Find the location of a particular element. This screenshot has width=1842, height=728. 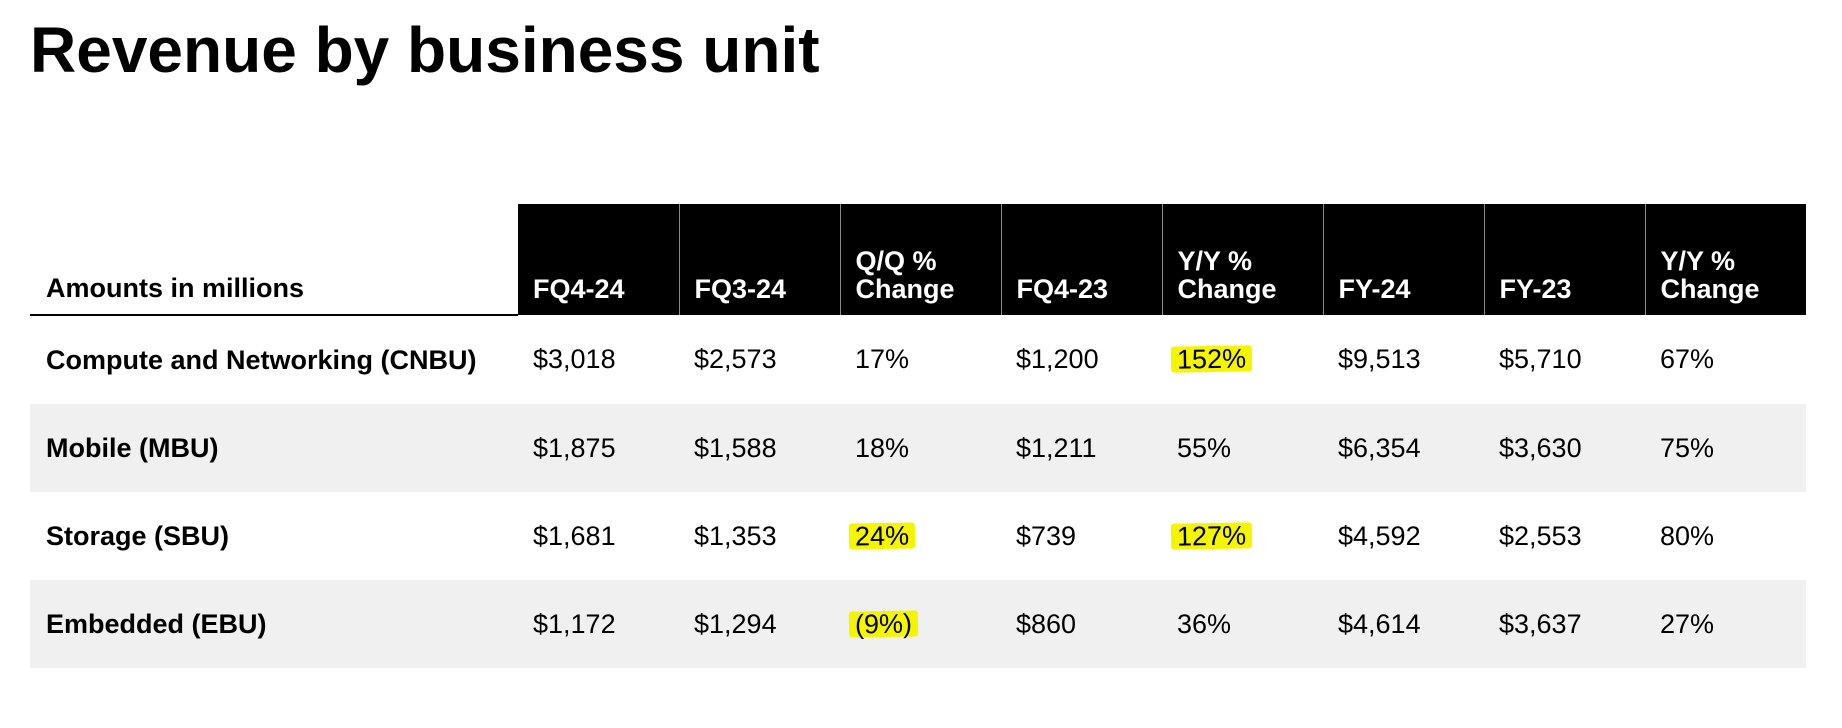

table-cell: $2,573 is located at coordinates (735, 359).